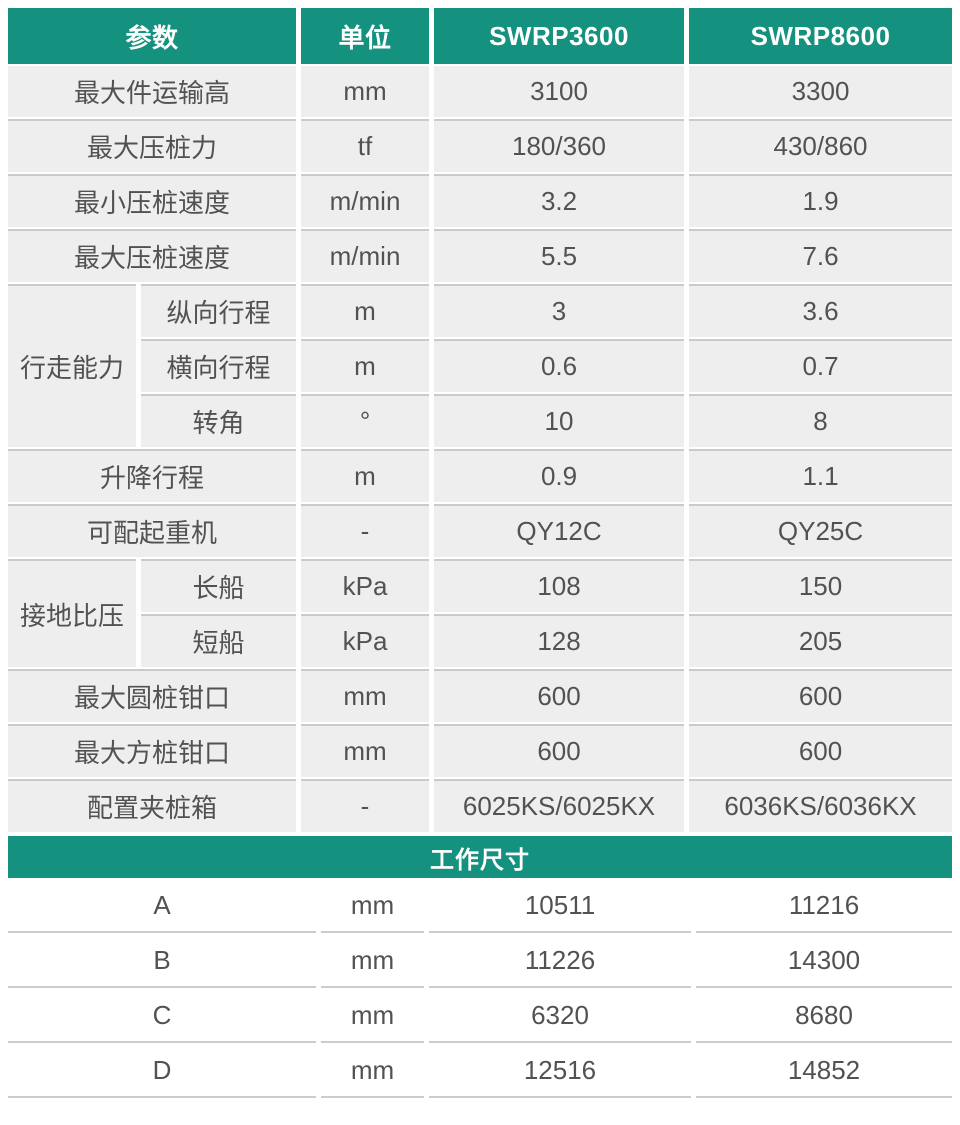  I want to click on param-cell: 配置夹桩箱, so click(152, 805).